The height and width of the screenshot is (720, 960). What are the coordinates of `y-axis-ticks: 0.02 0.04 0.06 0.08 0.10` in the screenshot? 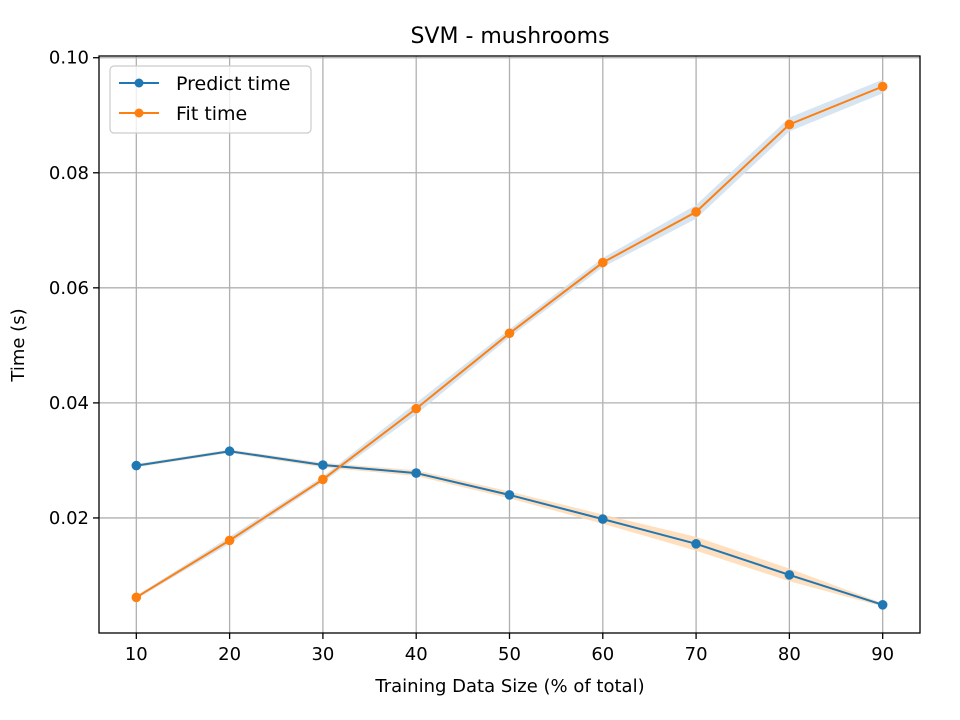 It's located at (74, 288).